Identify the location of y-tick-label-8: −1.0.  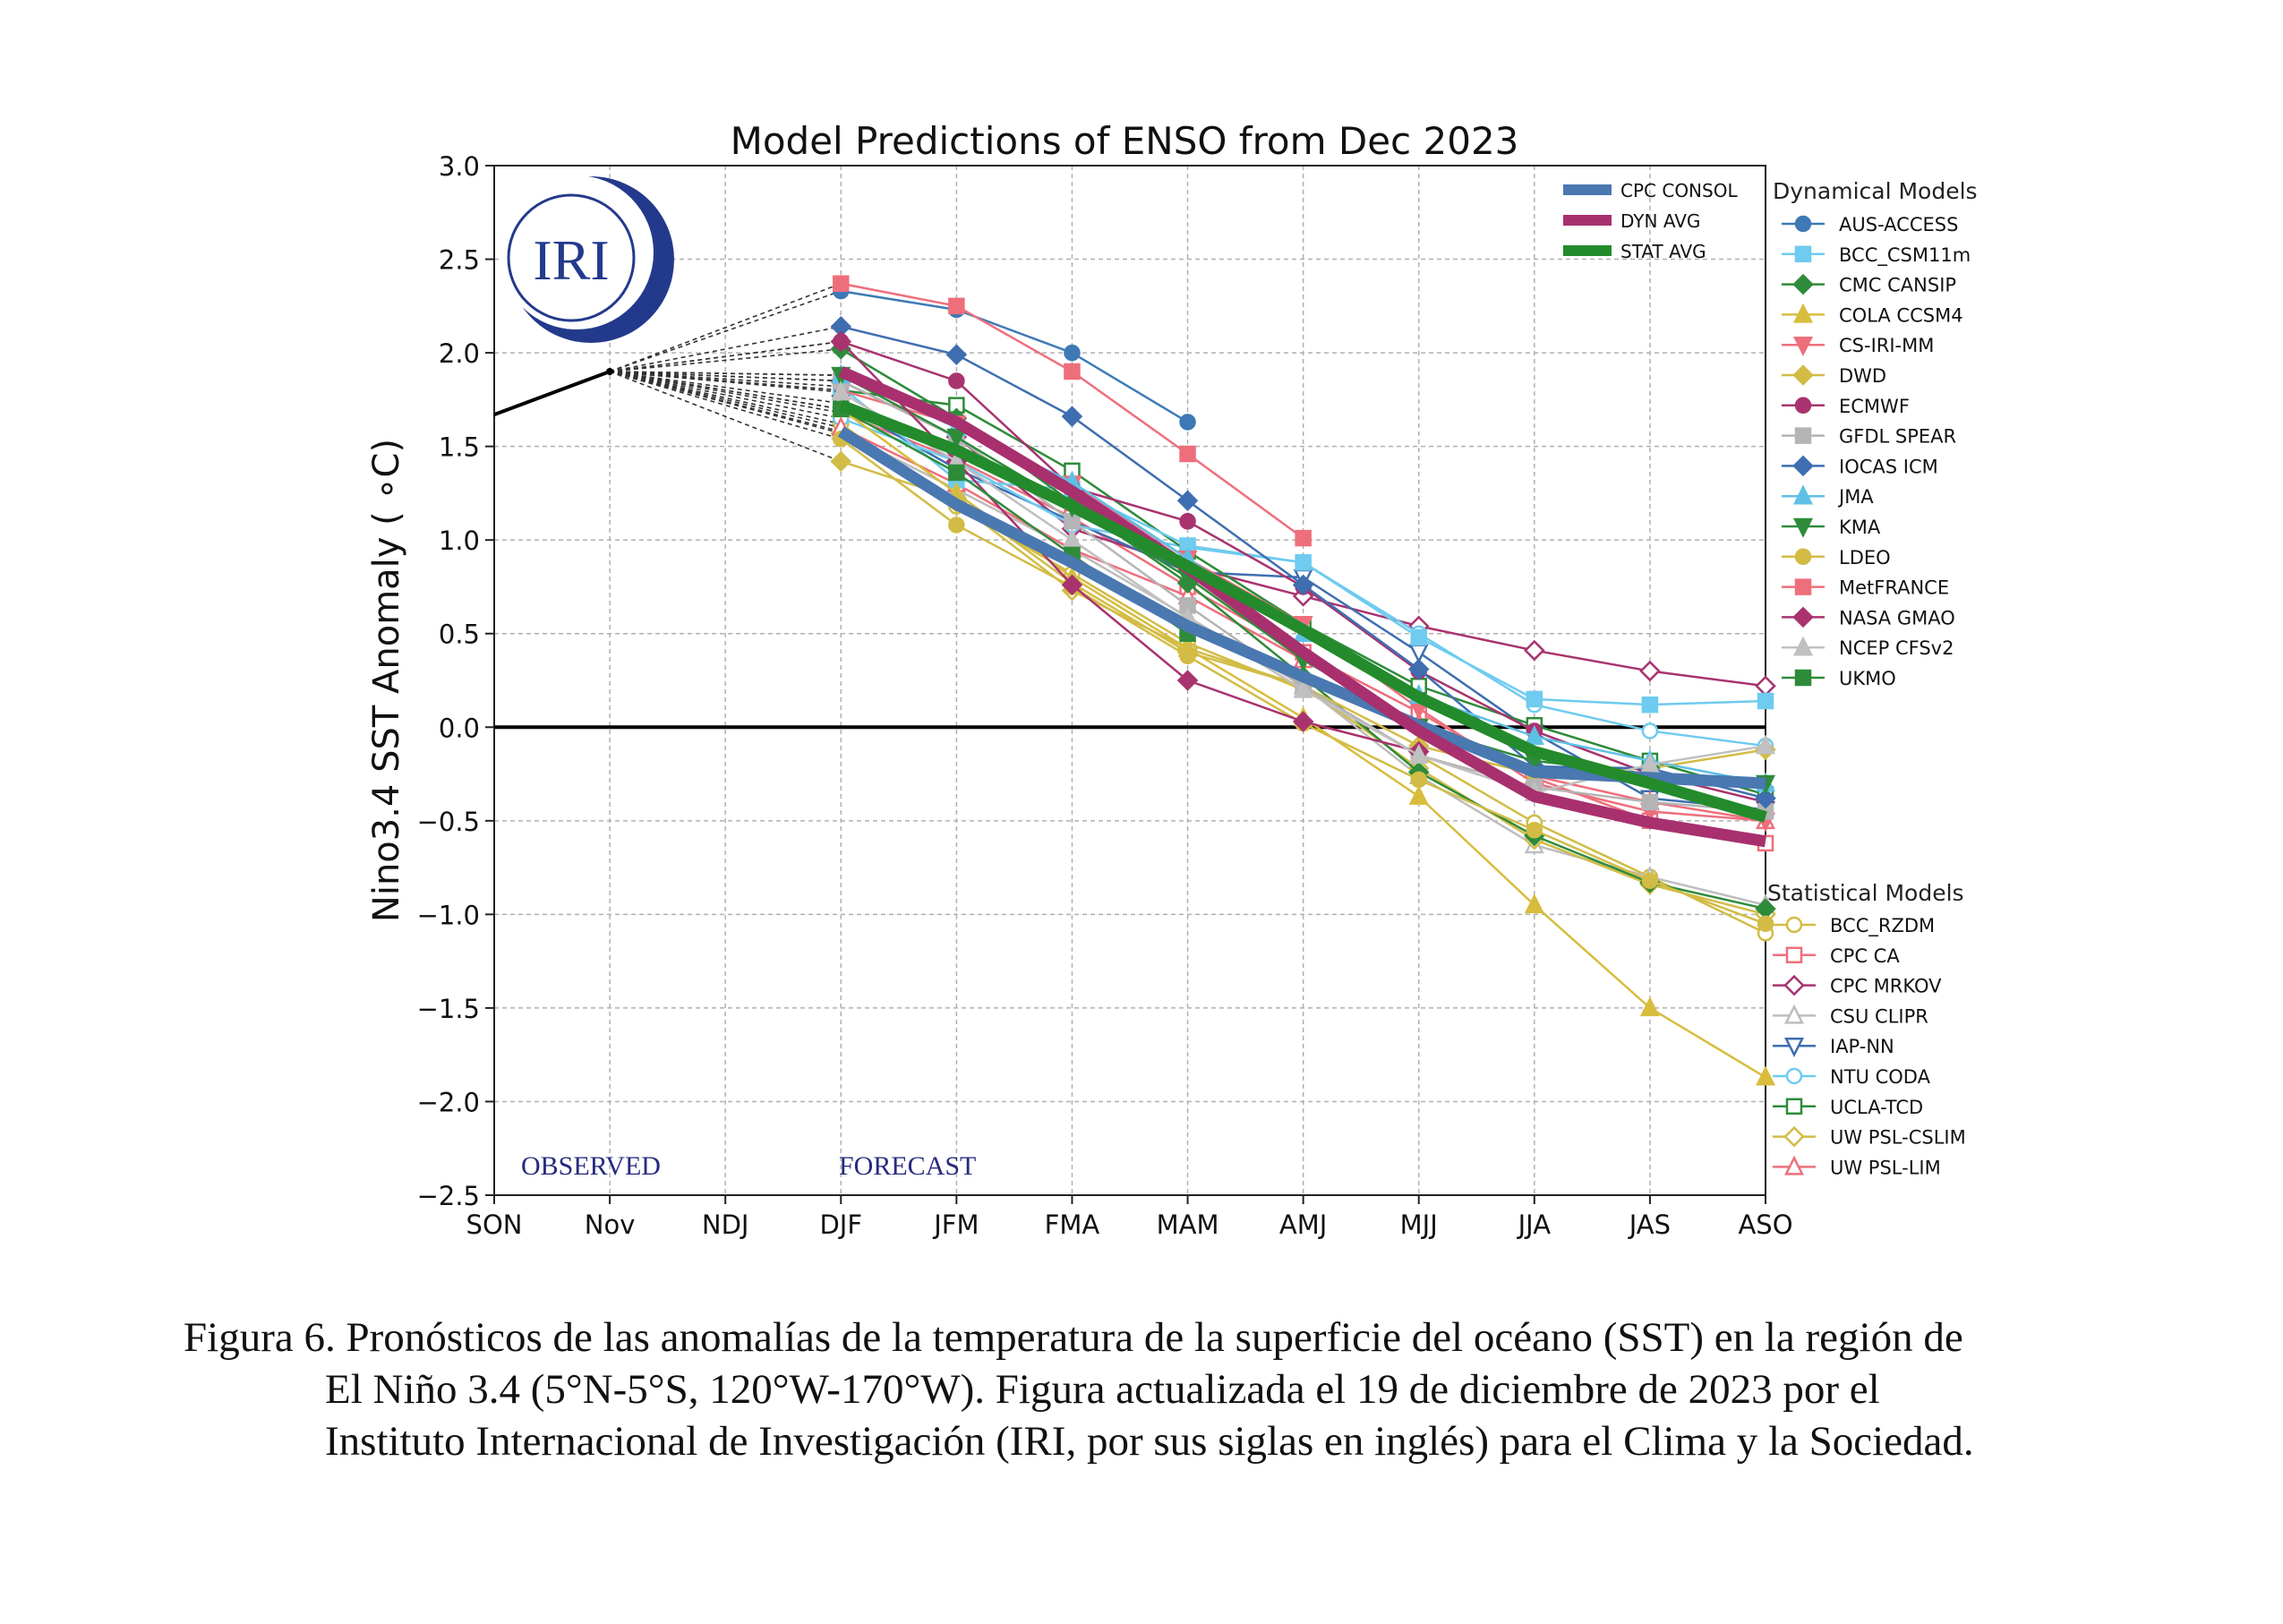
(448, 915).